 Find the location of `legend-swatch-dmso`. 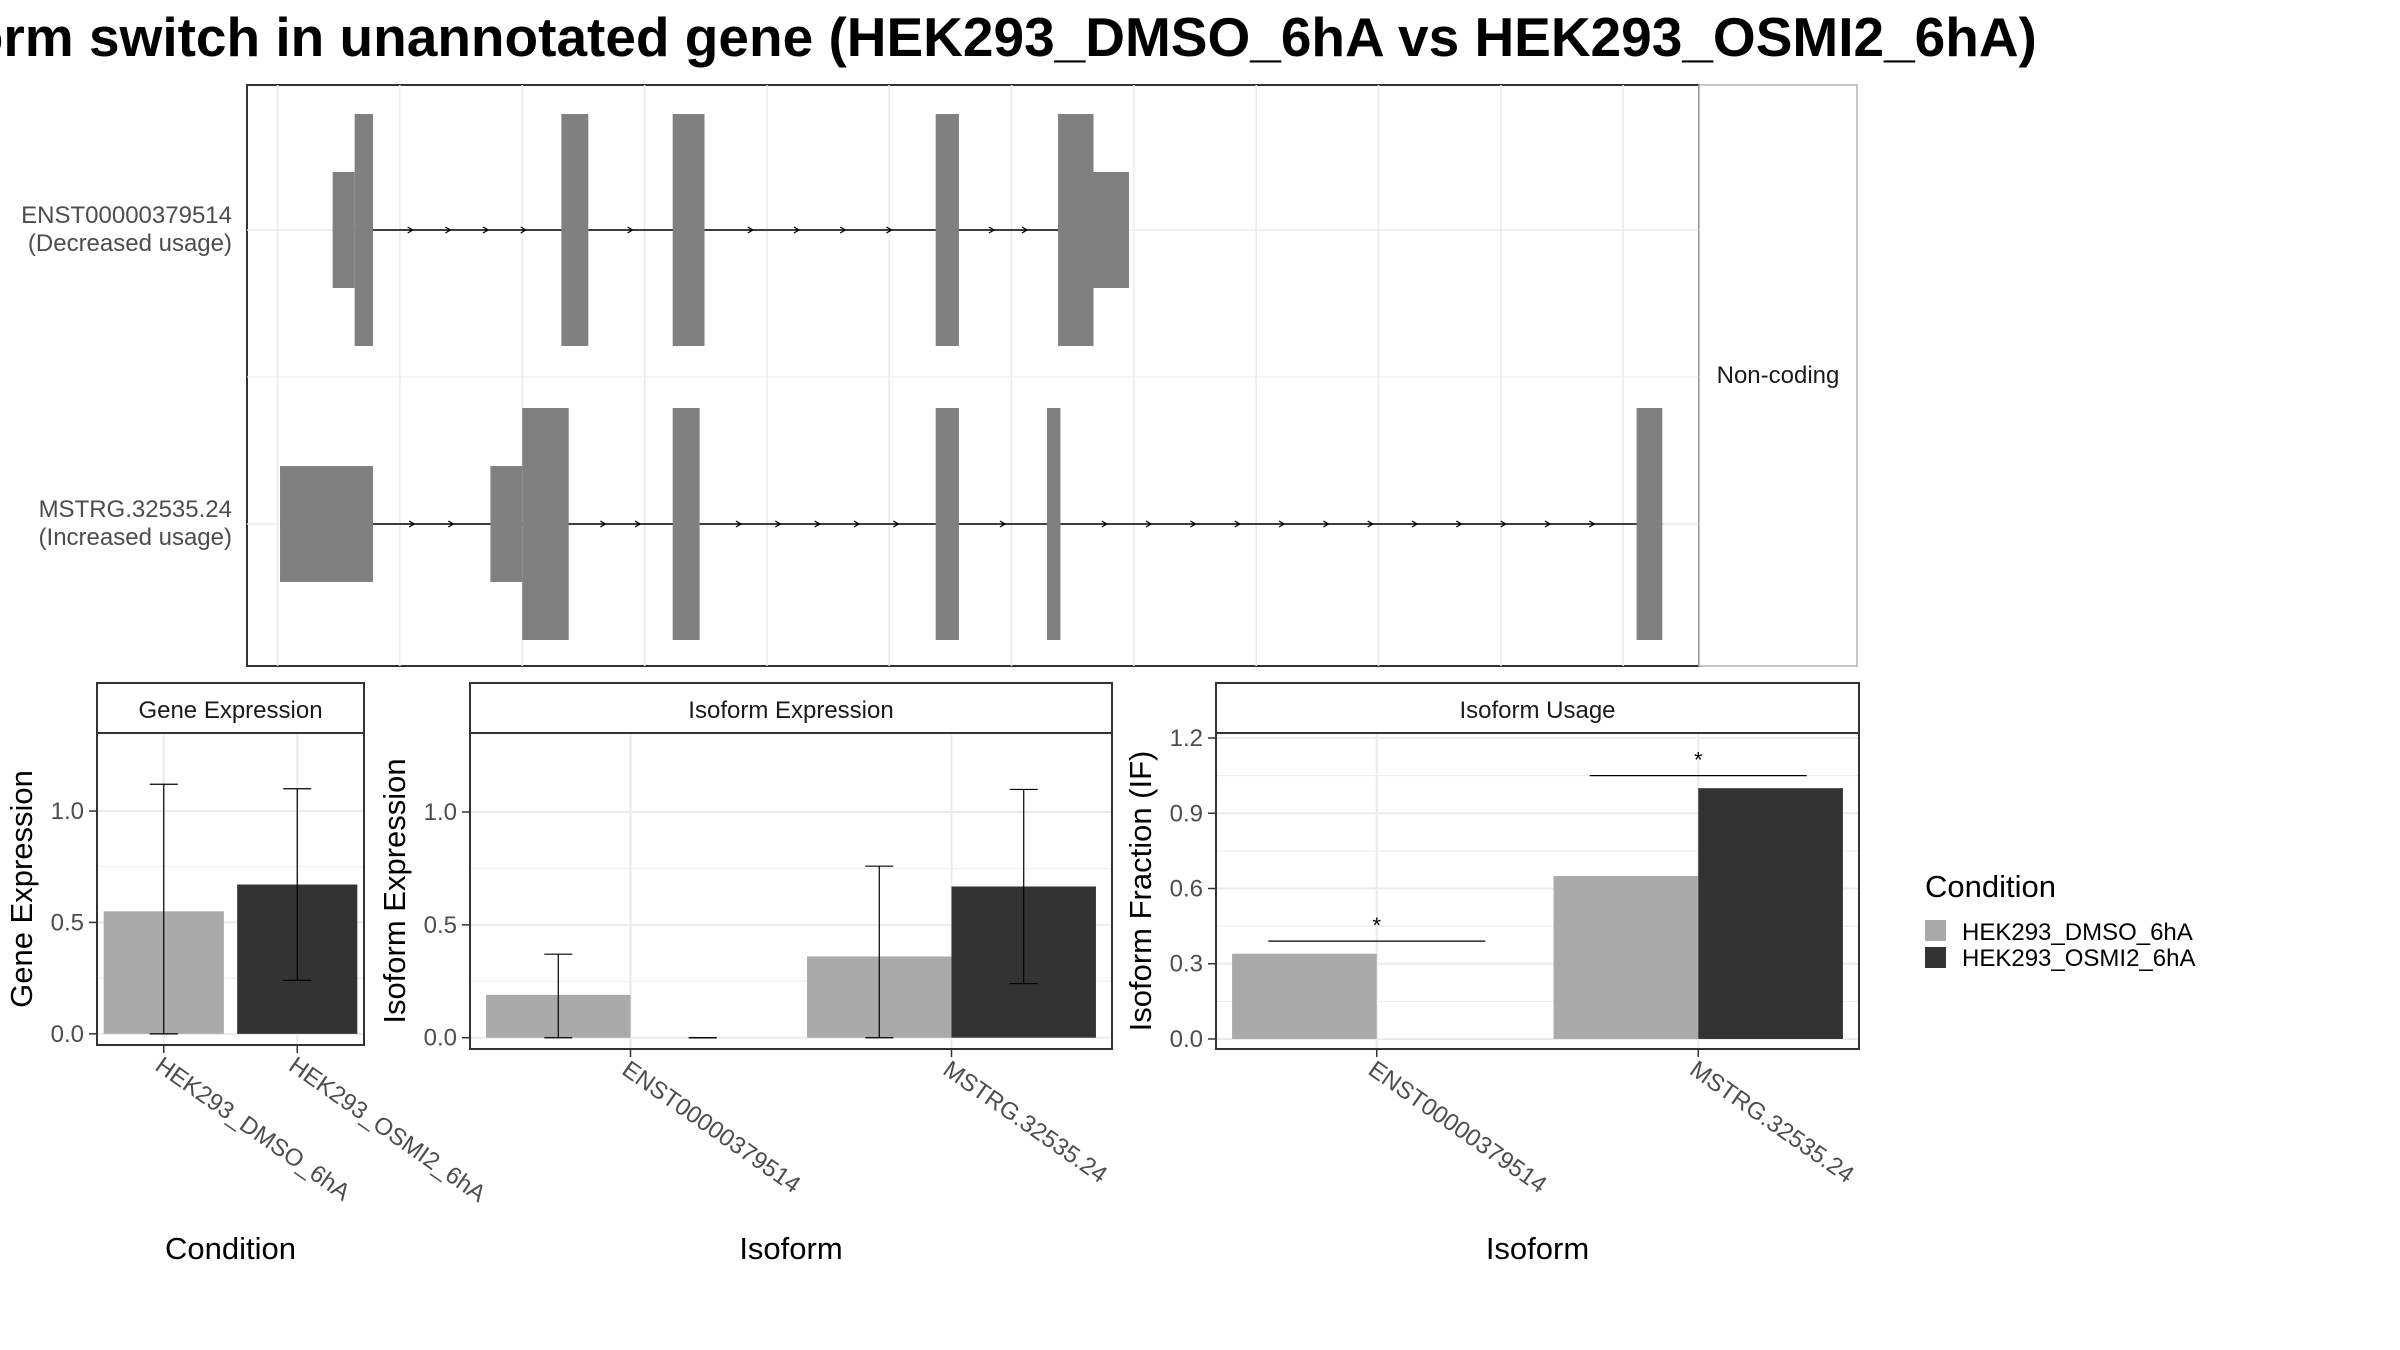

legend-swatch-dmso is located at coordinates (1935, 930).